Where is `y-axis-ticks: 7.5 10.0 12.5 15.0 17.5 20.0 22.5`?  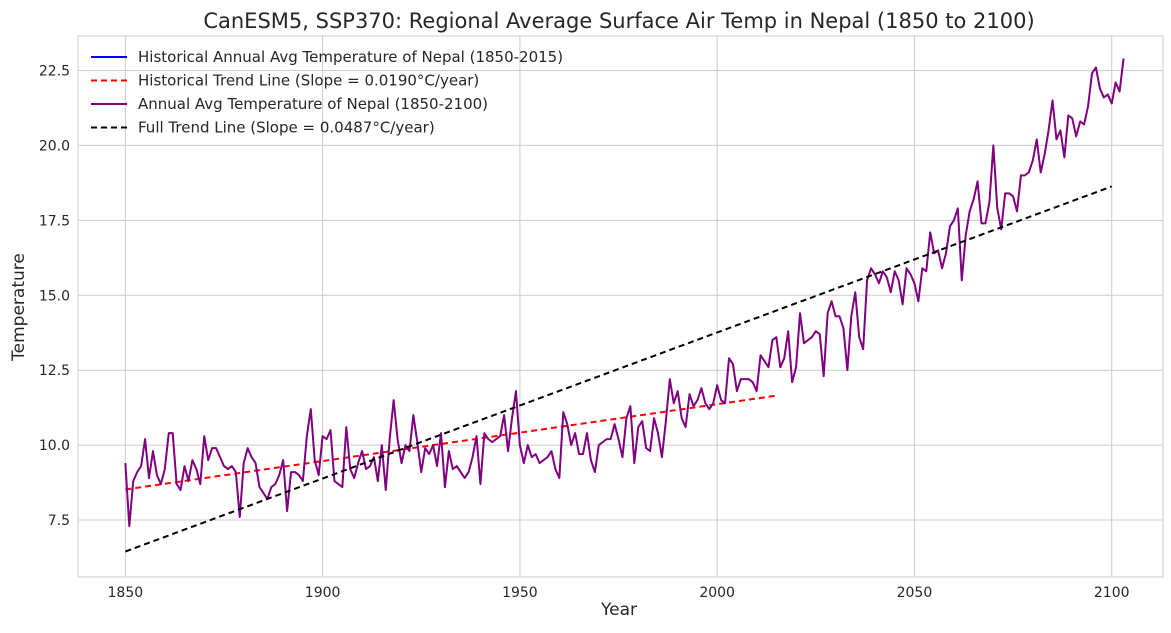
y-axis-ticks: 7.5 10.0 12.5 15.0 17.5 20.0 22.5 is located at coordinates (54, 296).